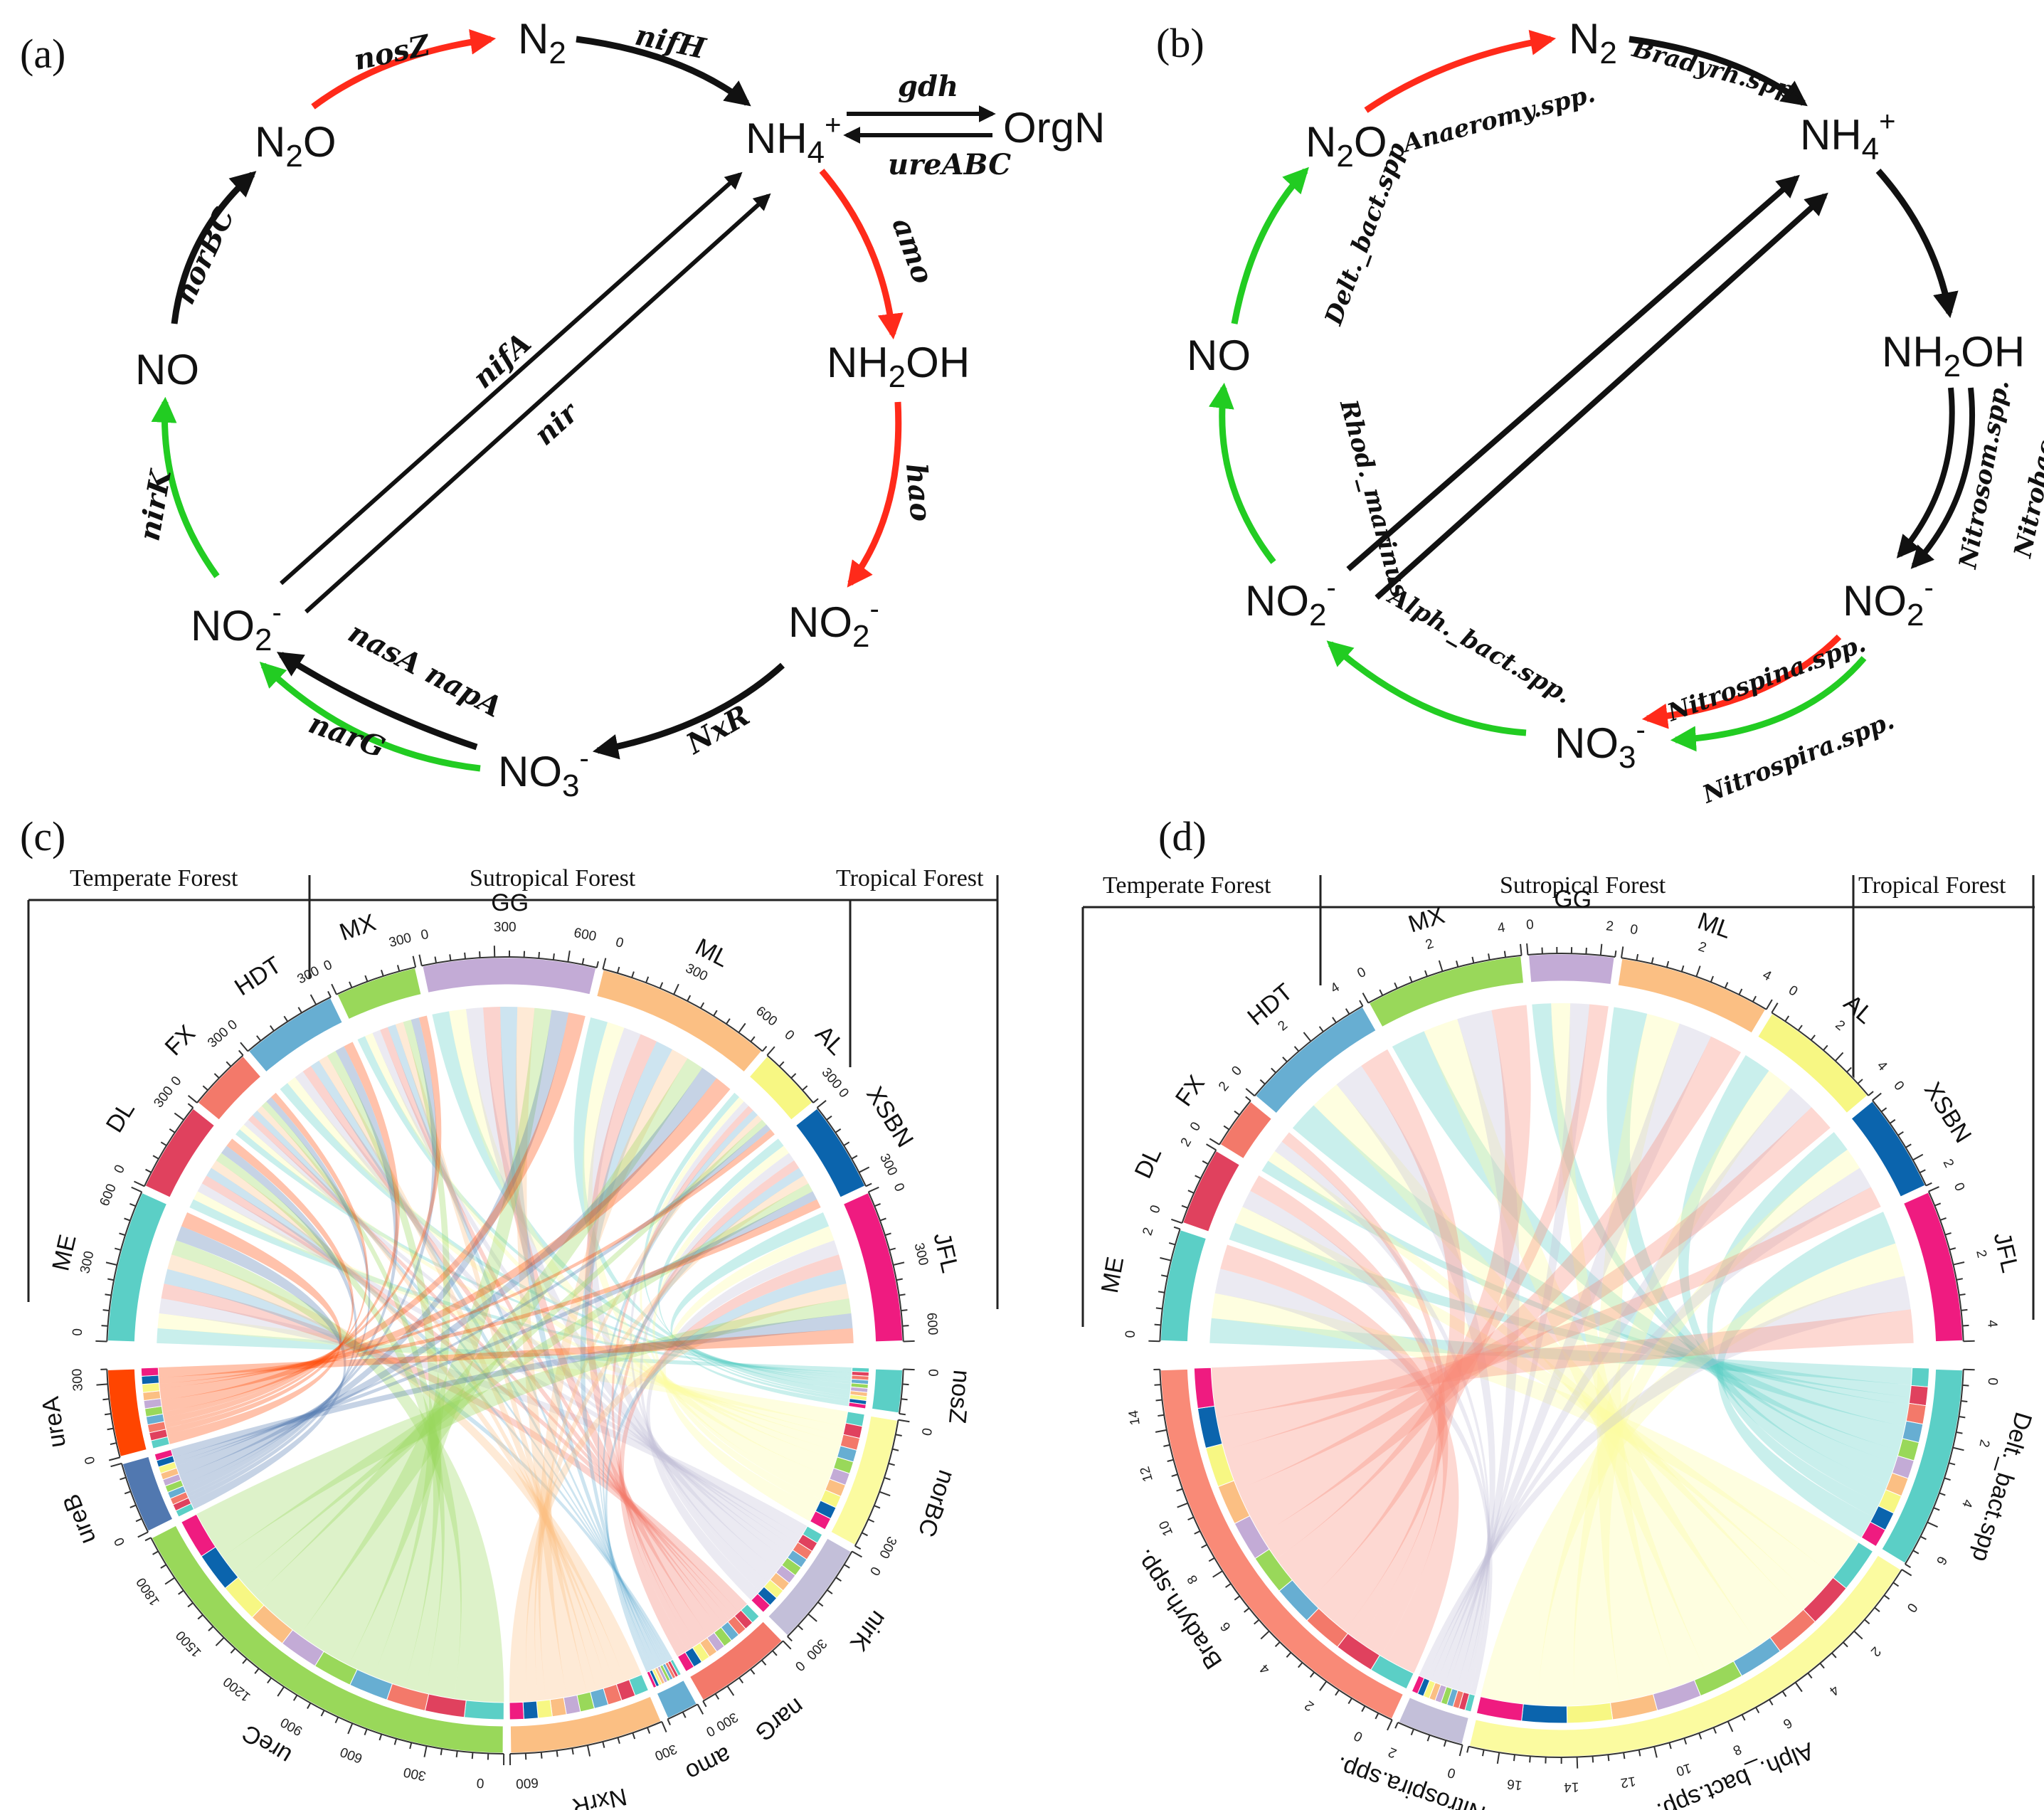 The image size is (2044, 1810). I want to click on sector-label-ml: ML, so click(1715, 926).